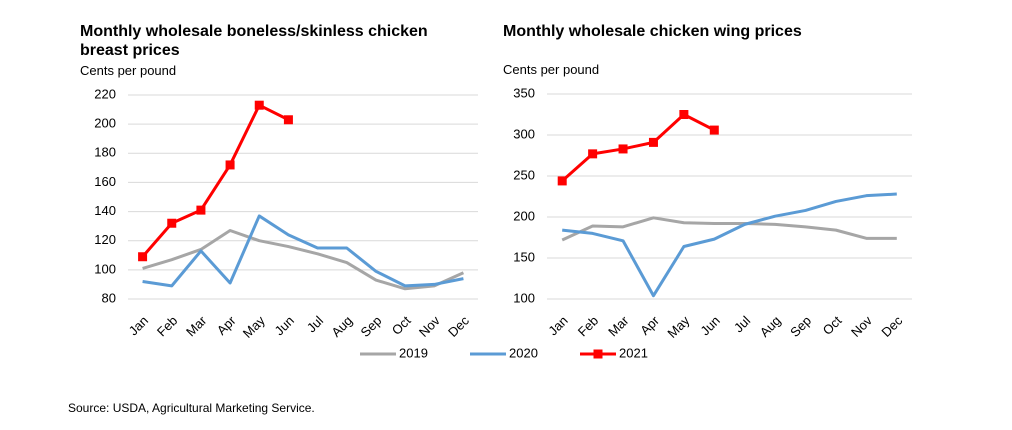 Image resolution: width=1012 pixels, height=430 pixels. Describe the element at coordinates (524, 174) in the screenshot. I see `y-tick-label: 250` at that location.